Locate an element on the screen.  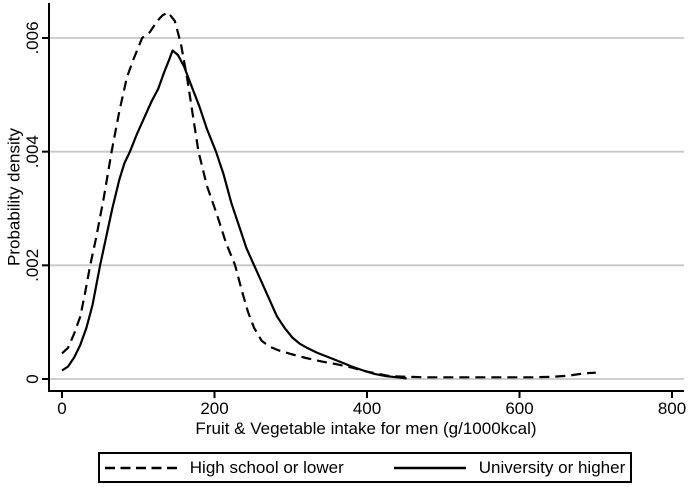
legend-label: High school or lower is located at coordinates (266, 467).